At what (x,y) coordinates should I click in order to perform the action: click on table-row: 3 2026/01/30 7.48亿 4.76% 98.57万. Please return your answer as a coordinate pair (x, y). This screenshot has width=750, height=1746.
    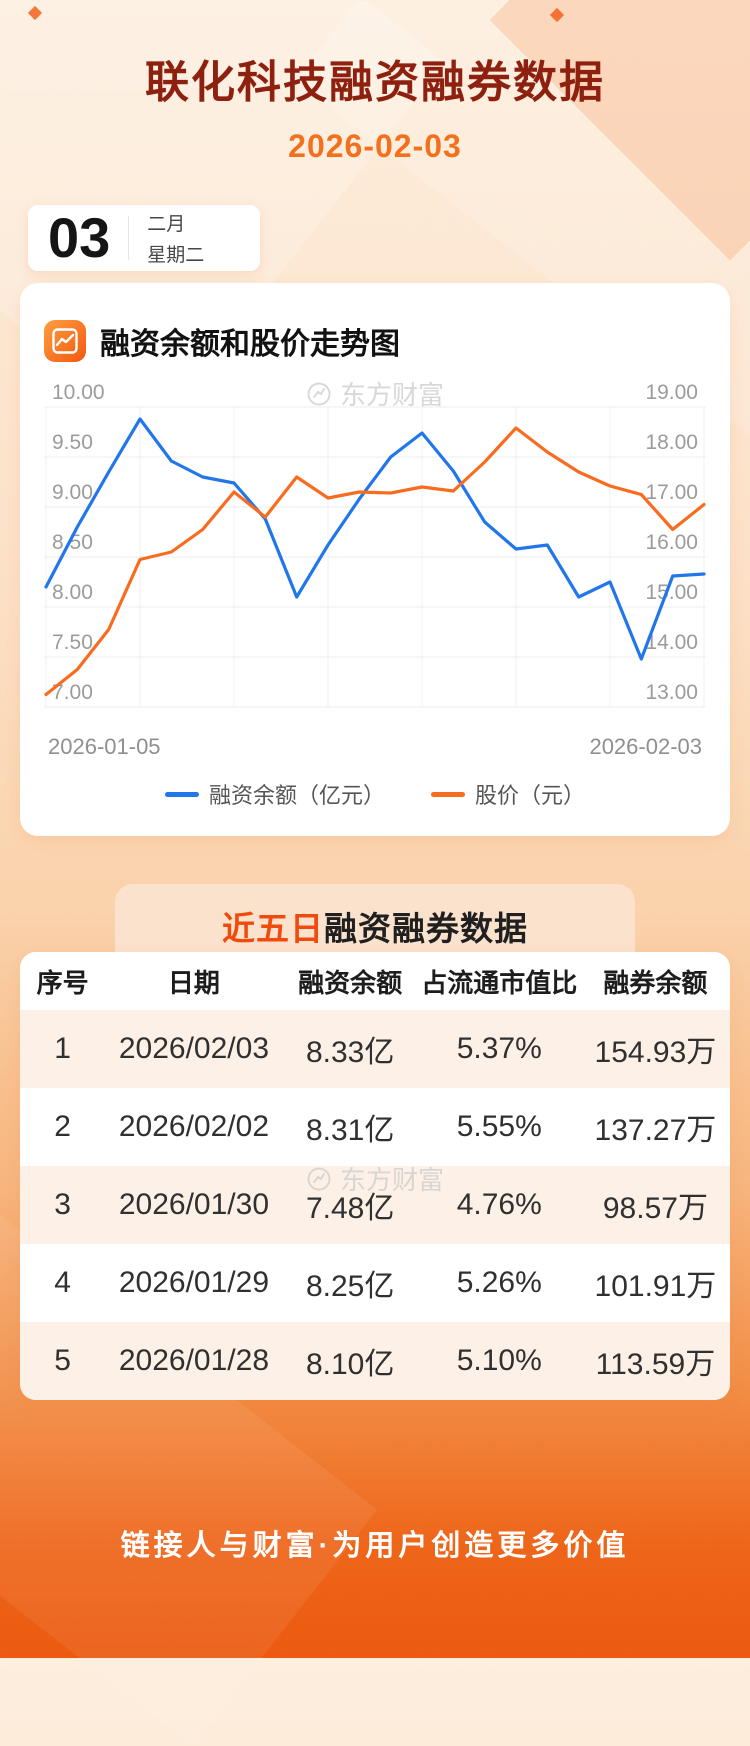
    Looking at the image, I should click on (375, 1205).